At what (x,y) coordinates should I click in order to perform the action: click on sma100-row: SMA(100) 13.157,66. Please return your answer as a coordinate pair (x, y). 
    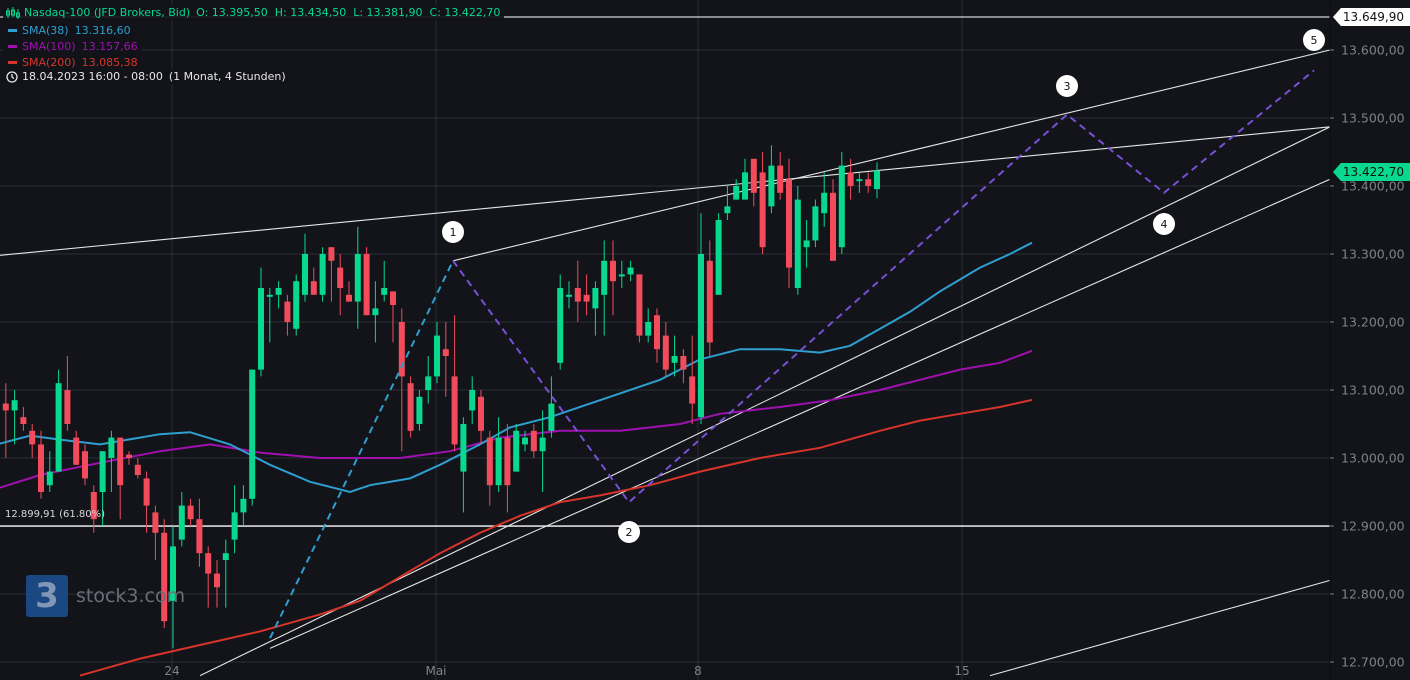
    Looking at the image, I should click on (72, 46).